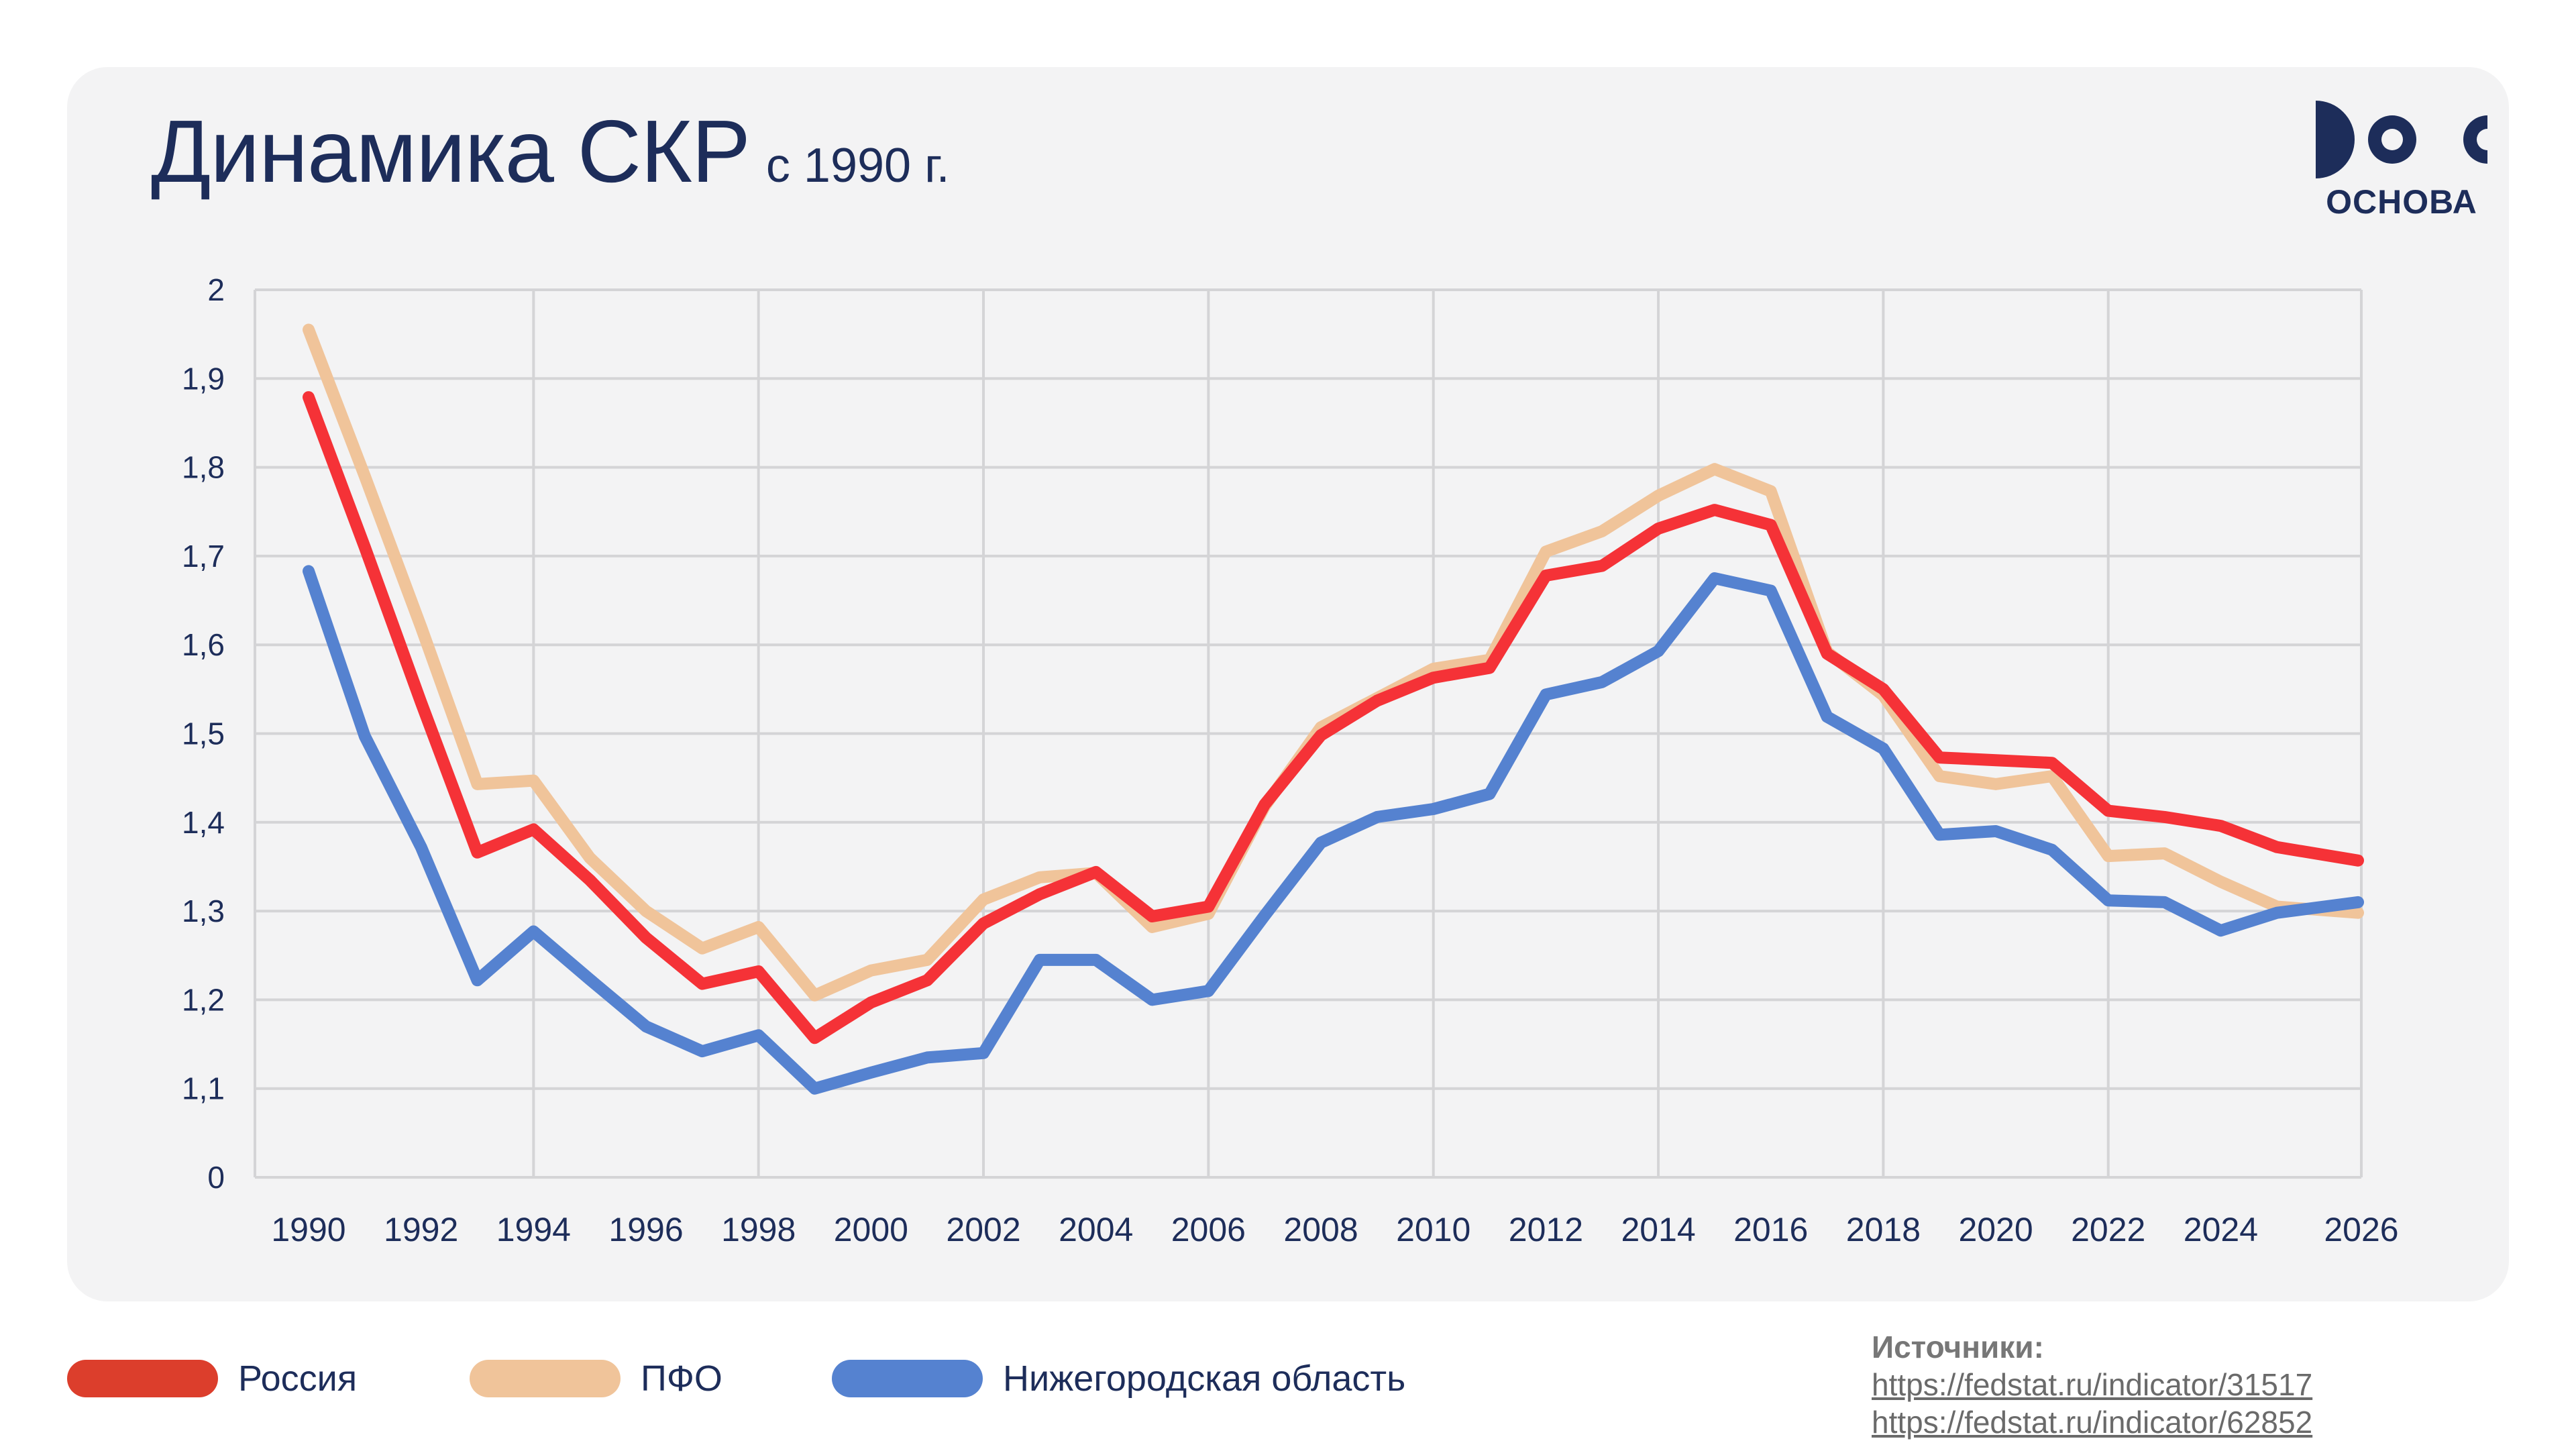 The height and width of the screenshot is (1449, 2576). Describe the element at coordinates (533, 1229) in the screenshot. I see `x-tick-label: 1994` at that location.